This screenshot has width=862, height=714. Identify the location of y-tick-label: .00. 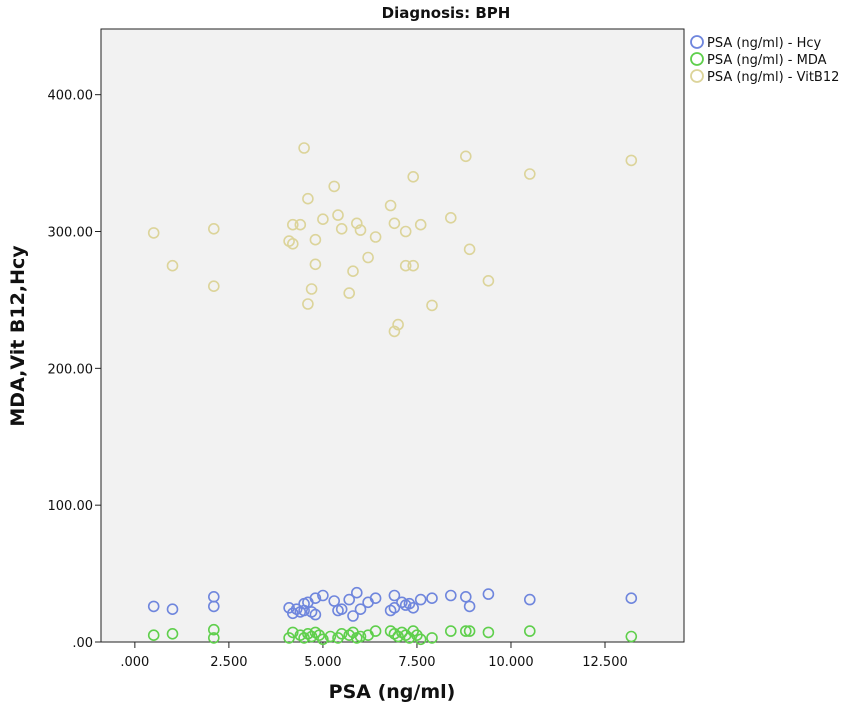
(82, 643).